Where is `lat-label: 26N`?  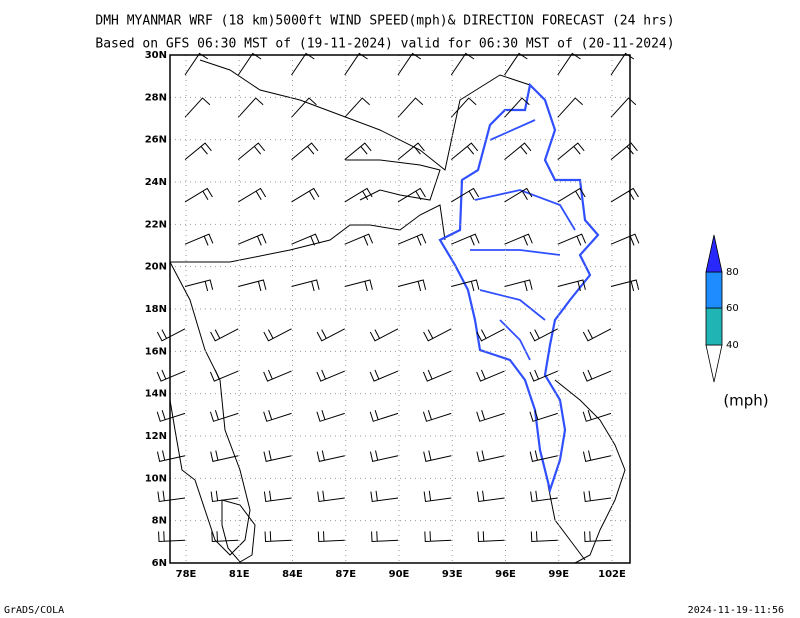
lat-label: 26N is located at coordinates (156, 140).